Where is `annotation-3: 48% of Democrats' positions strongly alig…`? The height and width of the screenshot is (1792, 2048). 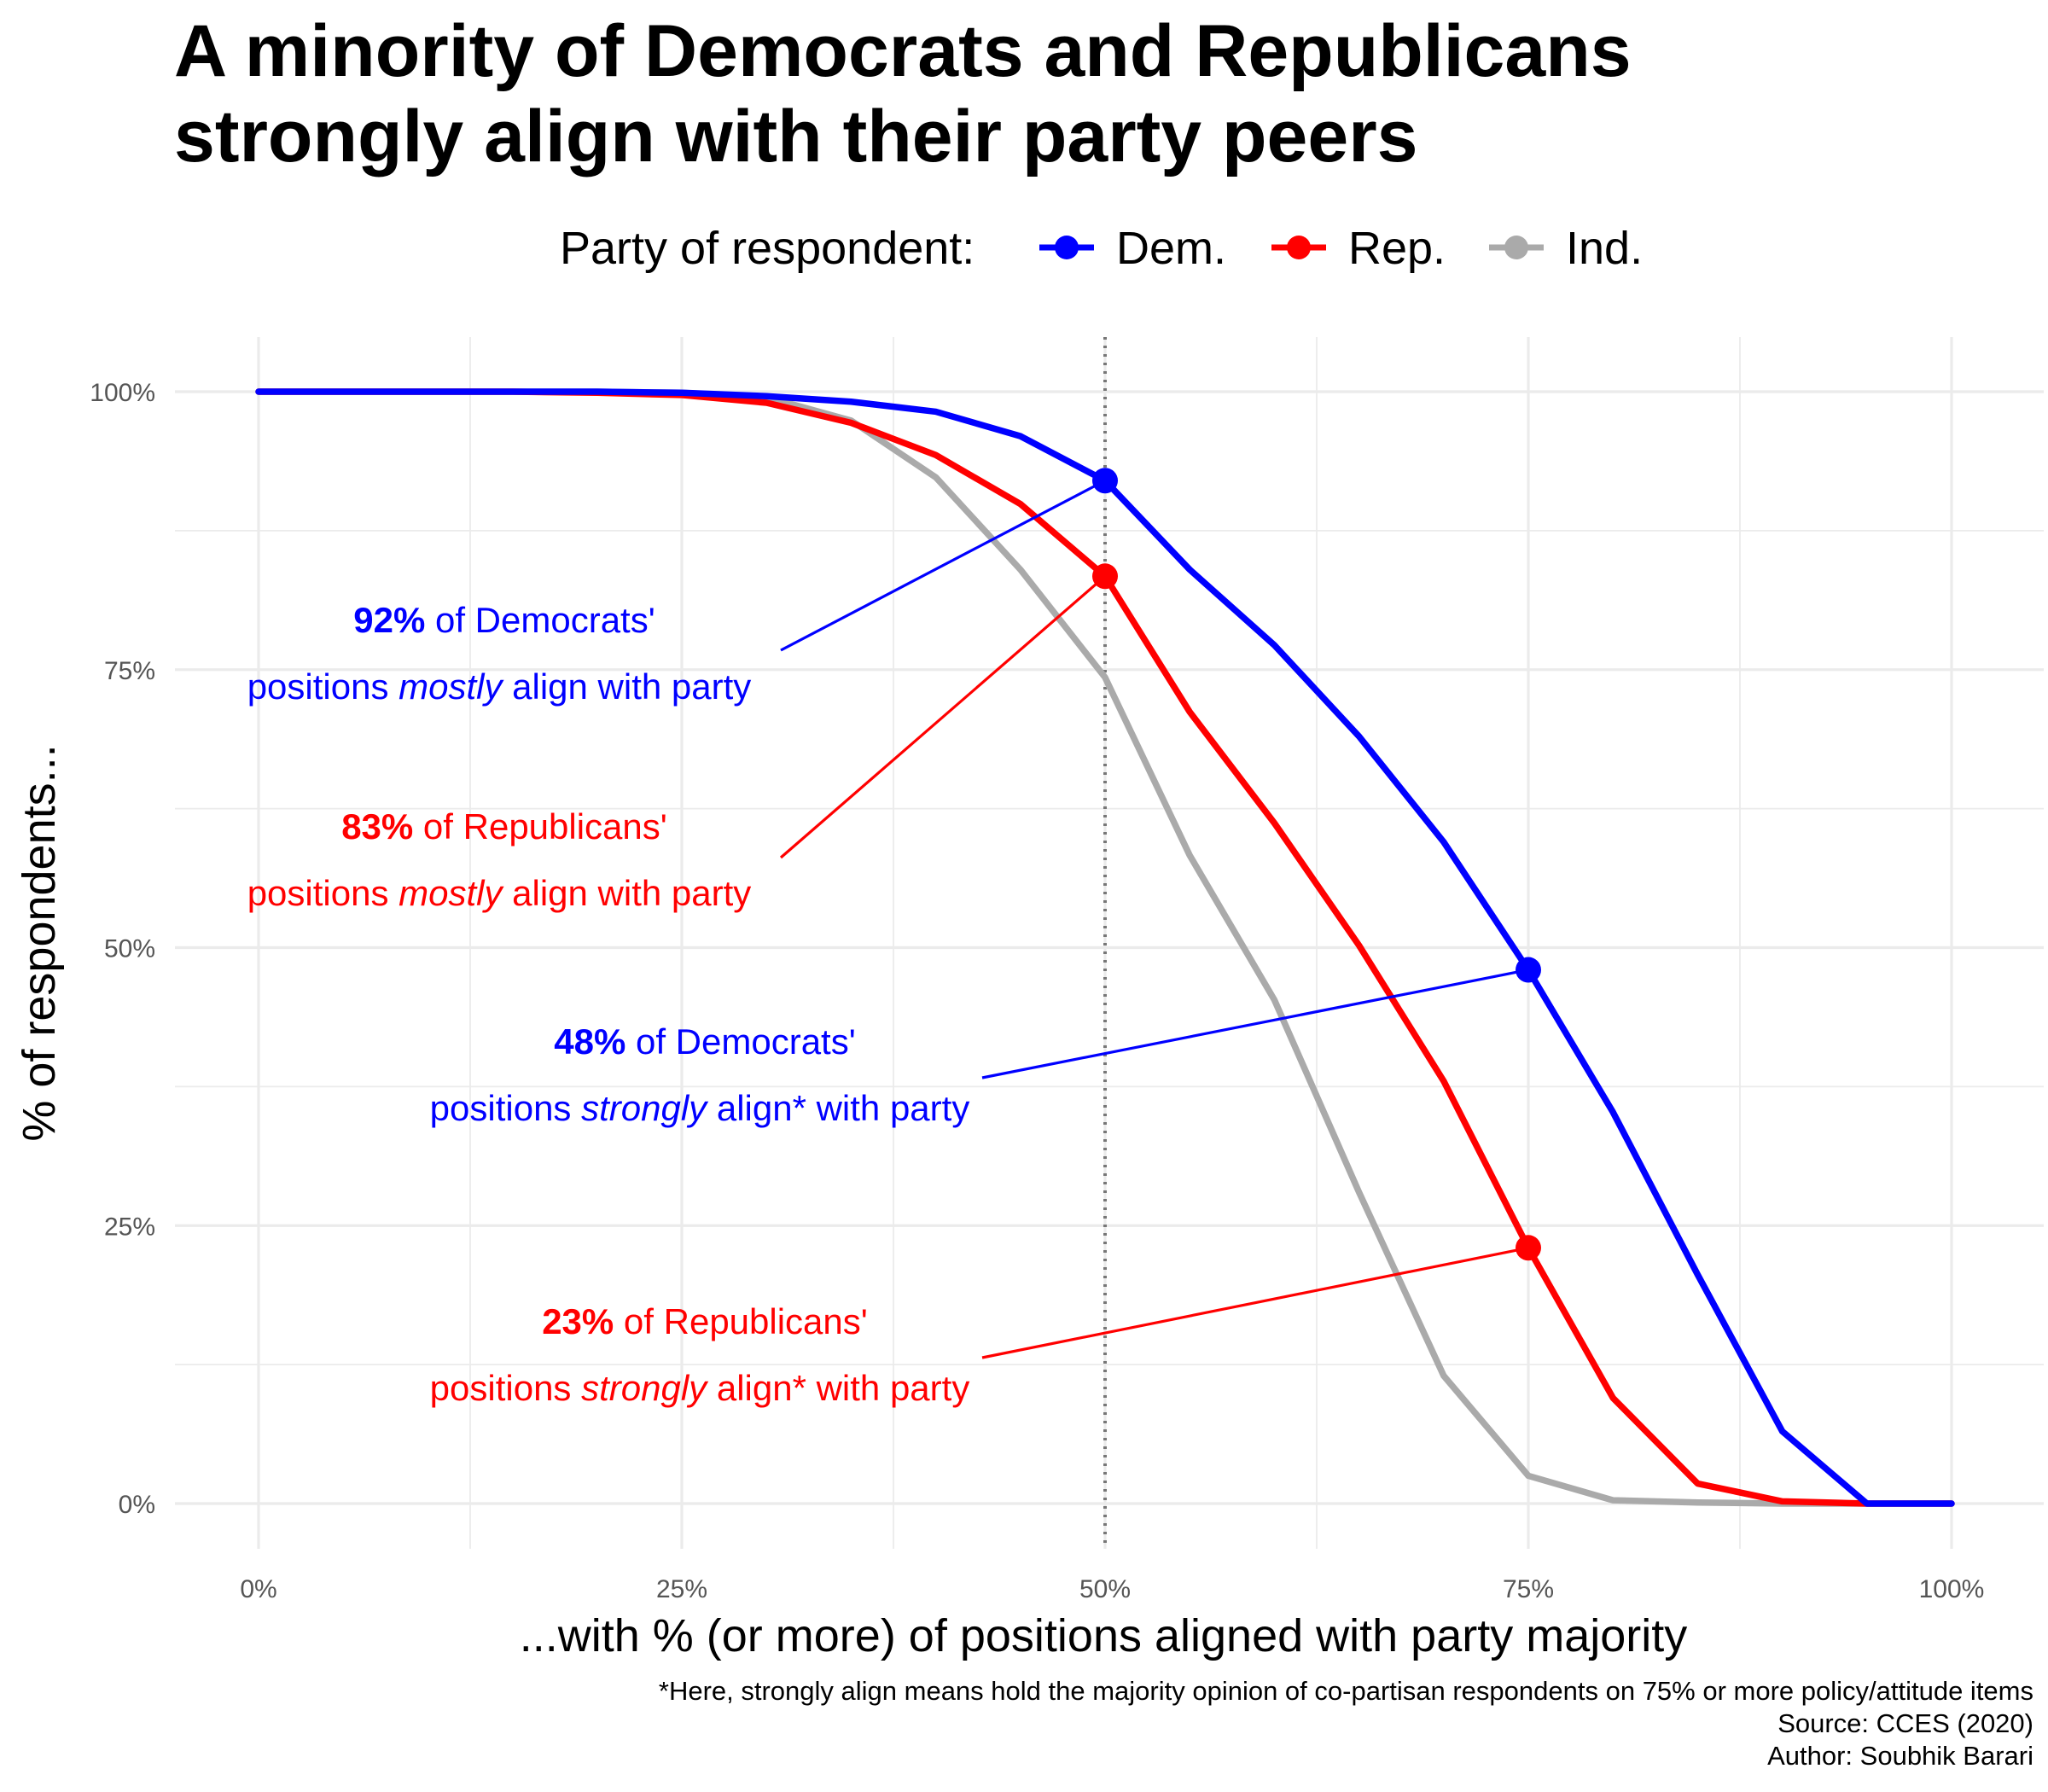
annotation-3: 48% of Democrats' positions strongly alig… is located at coordinates (700, 1074).